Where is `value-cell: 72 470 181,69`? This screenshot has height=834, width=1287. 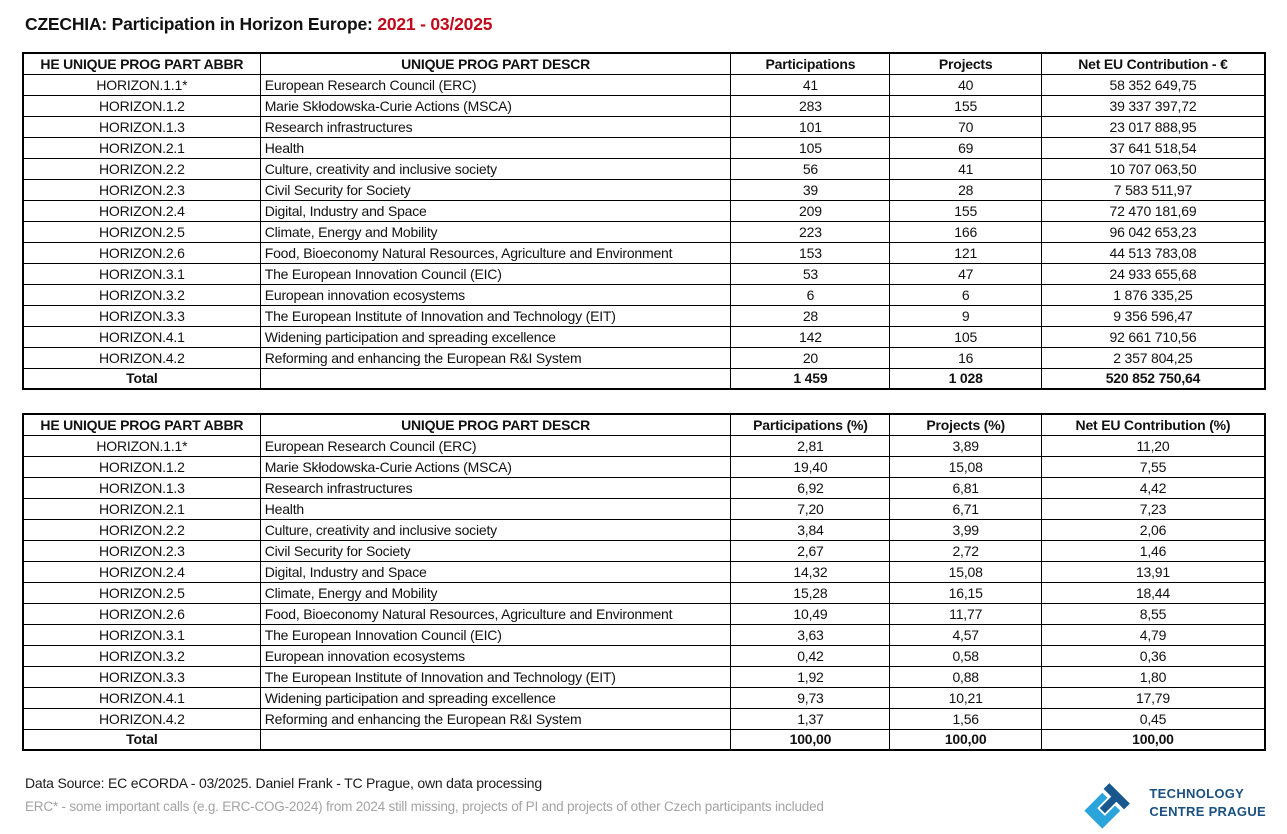 value-cell: 72 470 181,69 is located at coordinates (1153, 210).